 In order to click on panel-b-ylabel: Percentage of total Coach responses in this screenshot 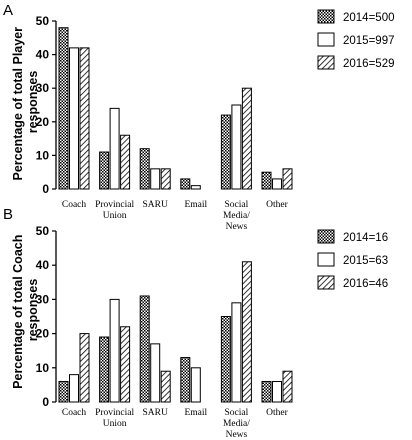, I will do `click(25, 310)`.